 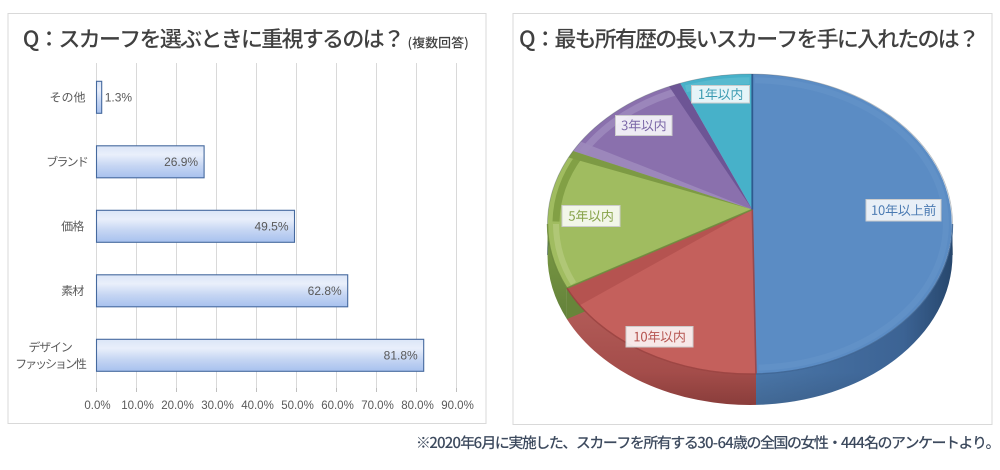 What do you see at coordinates (181, 162) in the screenshot?
I see `svg-text: 26.9%` at bounding box center [181, 162].